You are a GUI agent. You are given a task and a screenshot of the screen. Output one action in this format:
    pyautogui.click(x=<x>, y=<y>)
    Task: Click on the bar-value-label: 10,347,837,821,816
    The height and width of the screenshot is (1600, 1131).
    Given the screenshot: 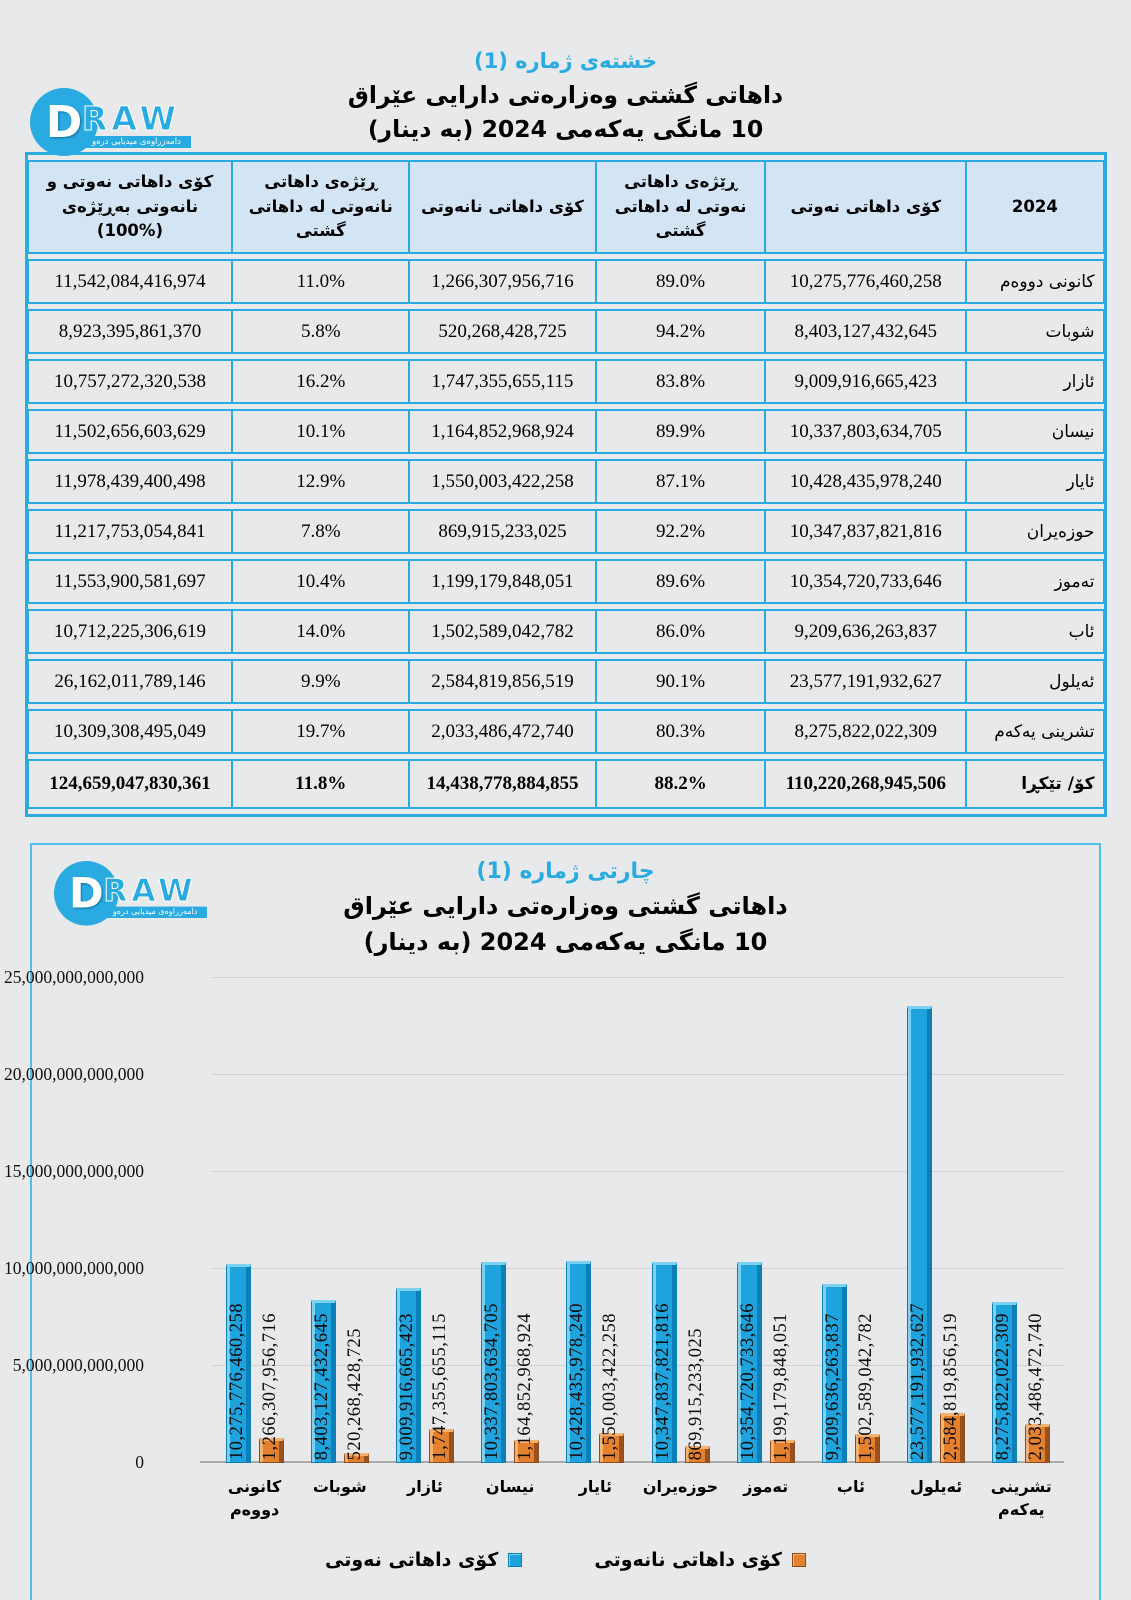 What is the action you would take?
    pyautogui.click(x=662, y=1381)
    